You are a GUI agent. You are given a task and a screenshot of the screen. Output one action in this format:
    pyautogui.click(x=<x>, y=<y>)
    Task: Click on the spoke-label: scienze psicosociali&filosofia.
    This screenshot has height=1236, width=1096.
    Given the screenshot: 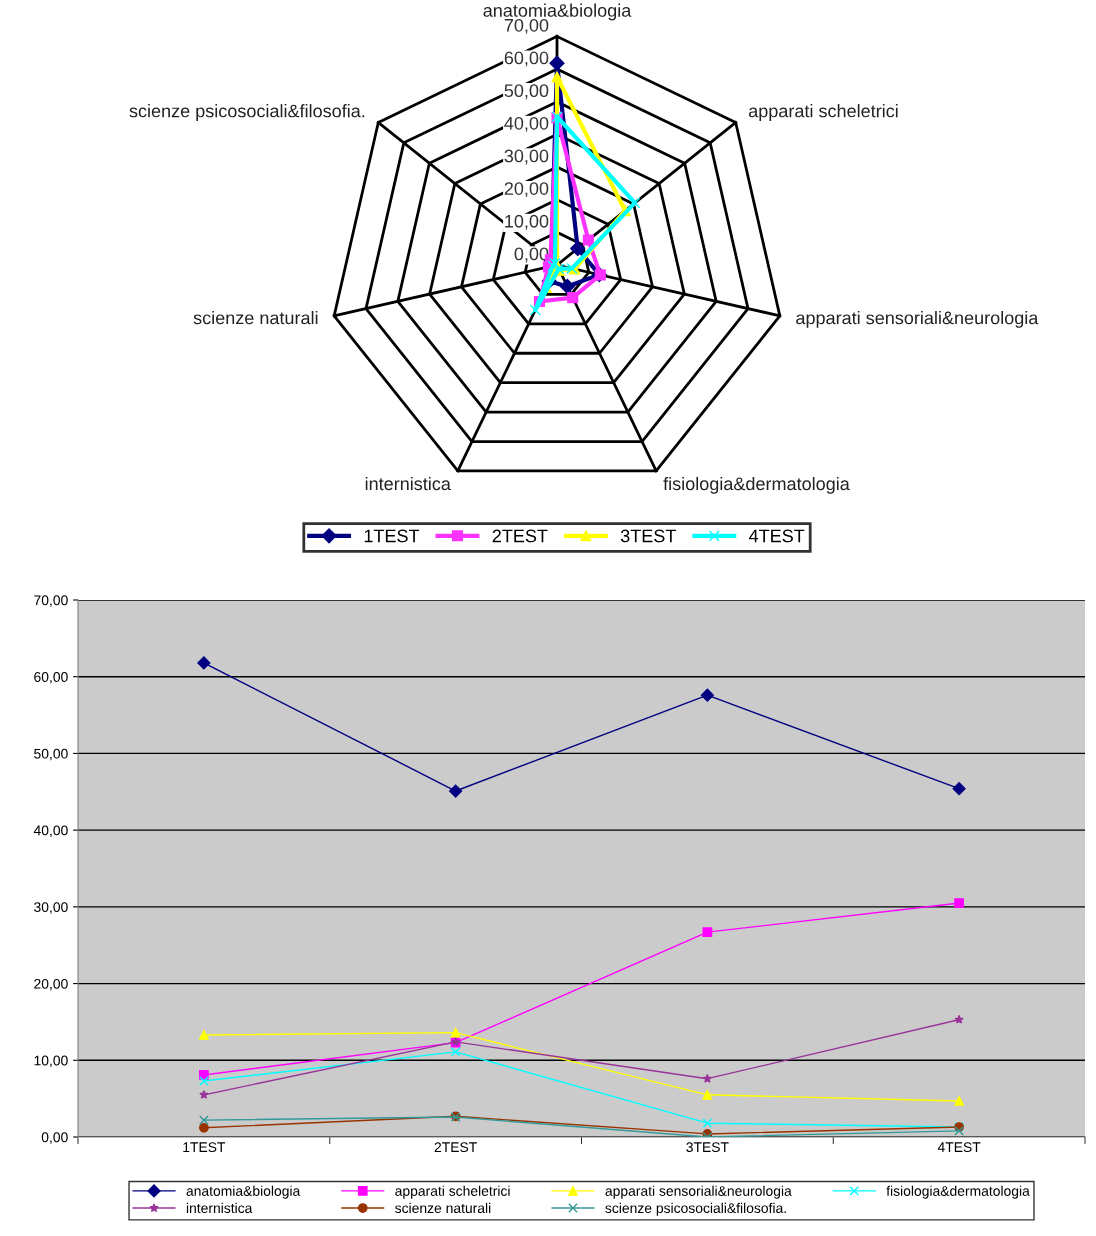 What is the action you would take?
    pyautogui.click(x=247, y=112)
    